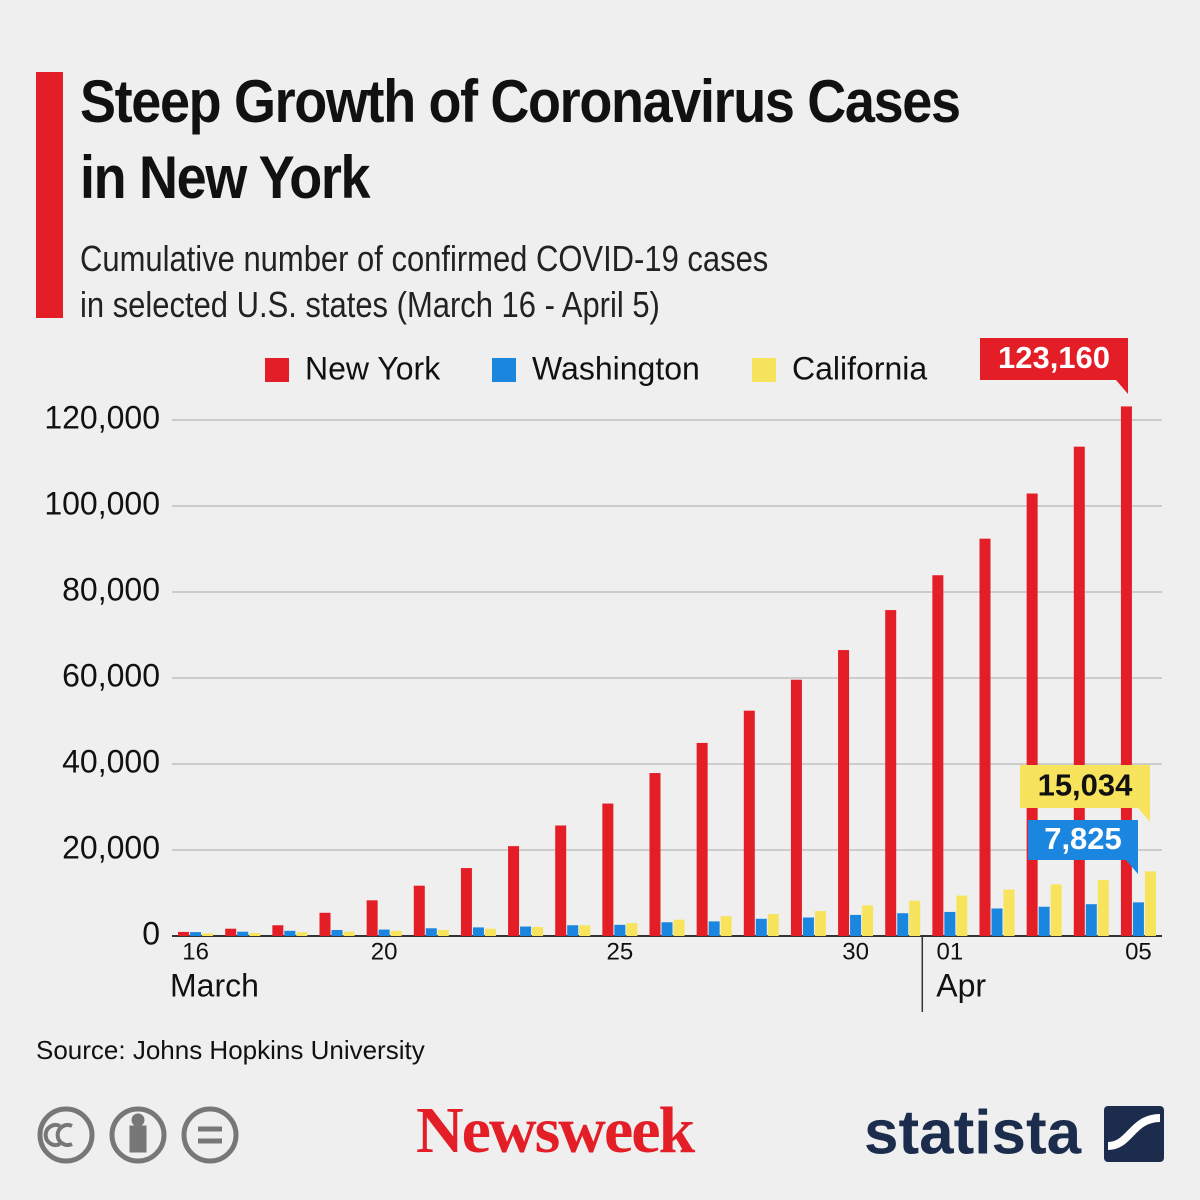 This screenshot has width=1200, height=1200. Describe the element at coordinates (556, 1130) in the screenshot. I see `newsweek-logo: Newsweek` at that location.